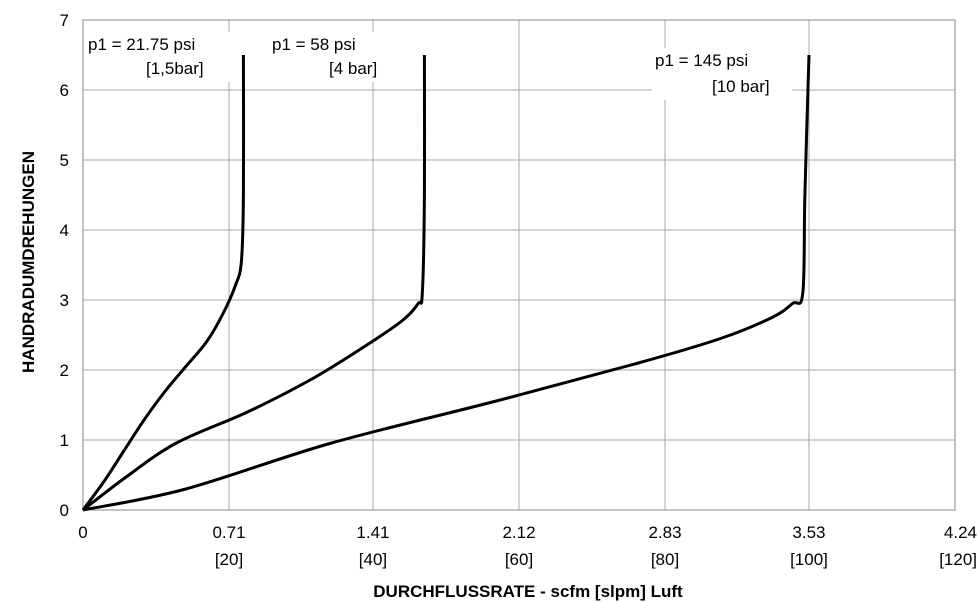 The height and width of the screenshot is (602, 980). I want to click on y-tick-label: 0, so click(64, 510).